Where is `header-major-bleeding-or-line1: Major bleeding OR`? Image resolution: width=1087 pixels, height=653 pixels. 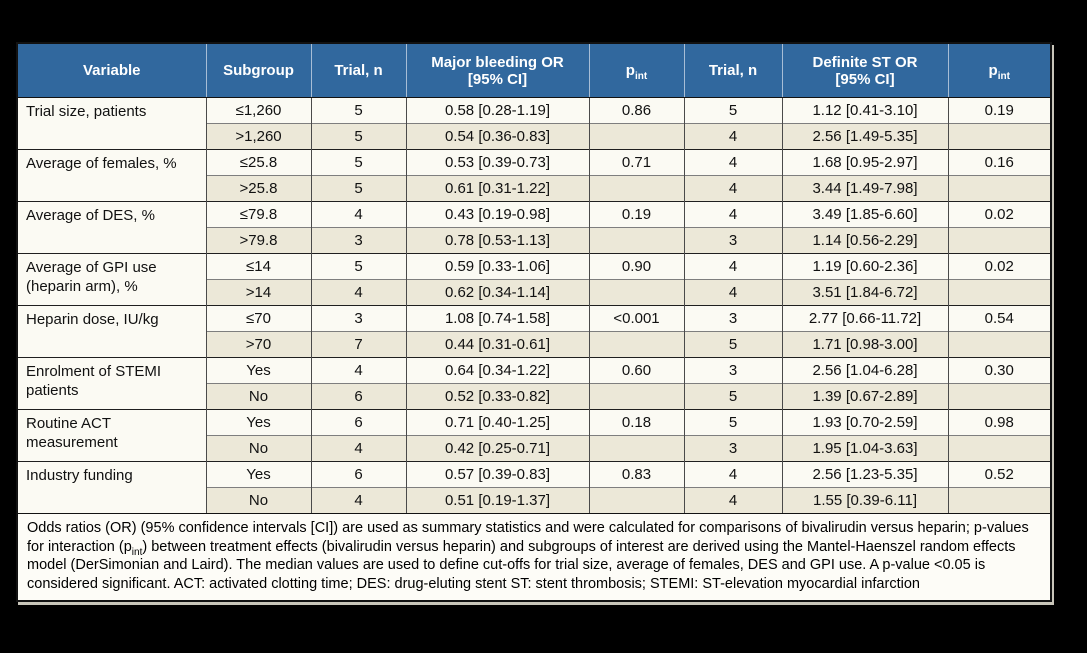
header-major-bleeding-or-line1: Major bleeding OR is located at coordinates (497, 62).